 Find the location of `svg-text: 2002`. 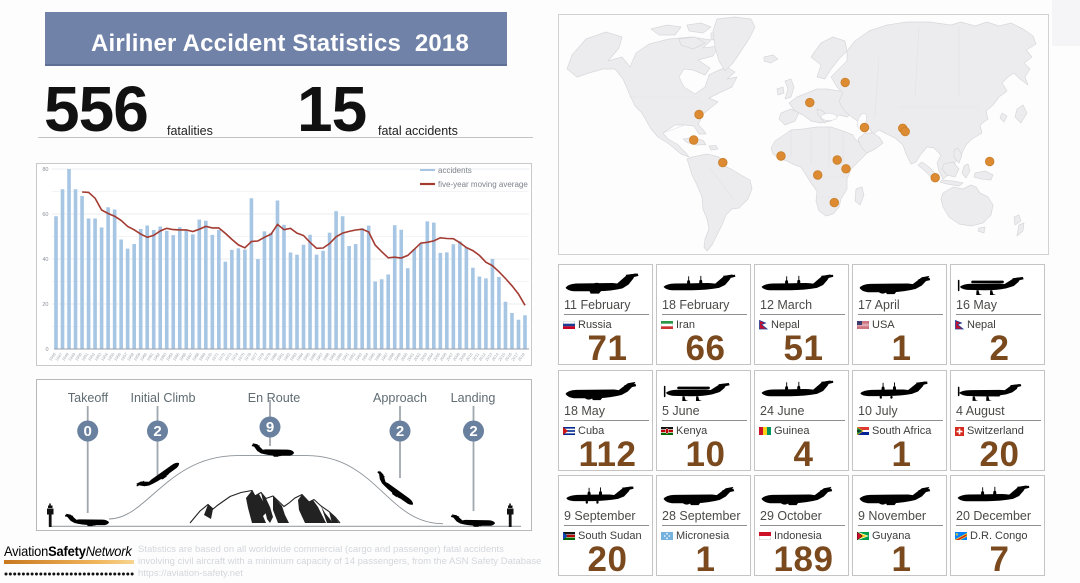

svg-text: 2002 is located at coordinates (417, 356).